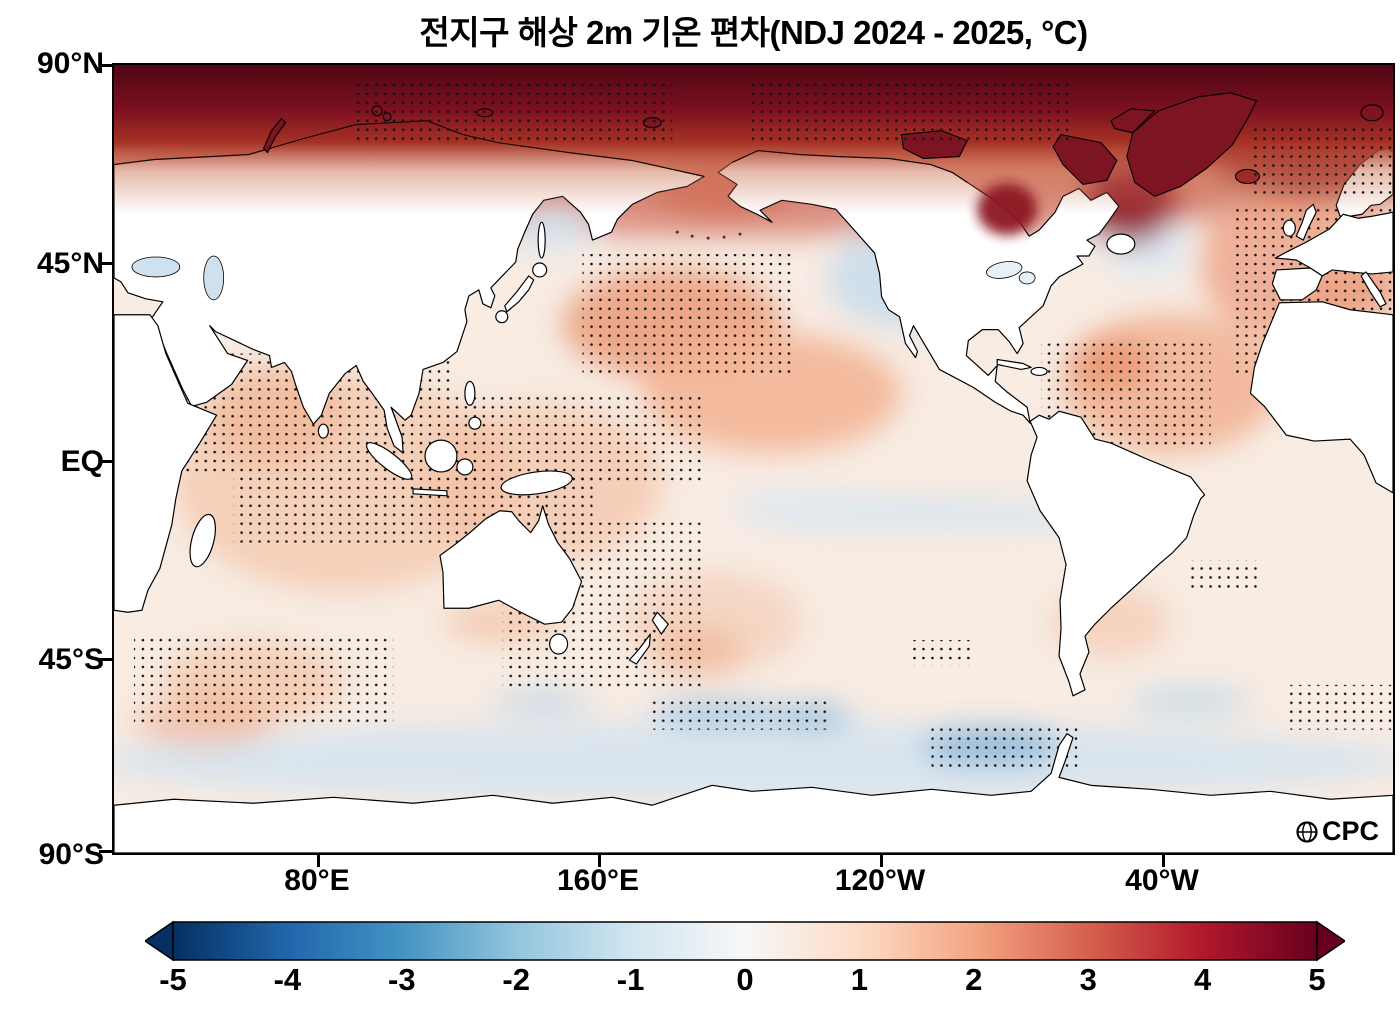 The height and width of the screenshot is (1011, 1400). Describe the element at coordinates (156, 267) in the screenshot. I see `black-sea` at that location.